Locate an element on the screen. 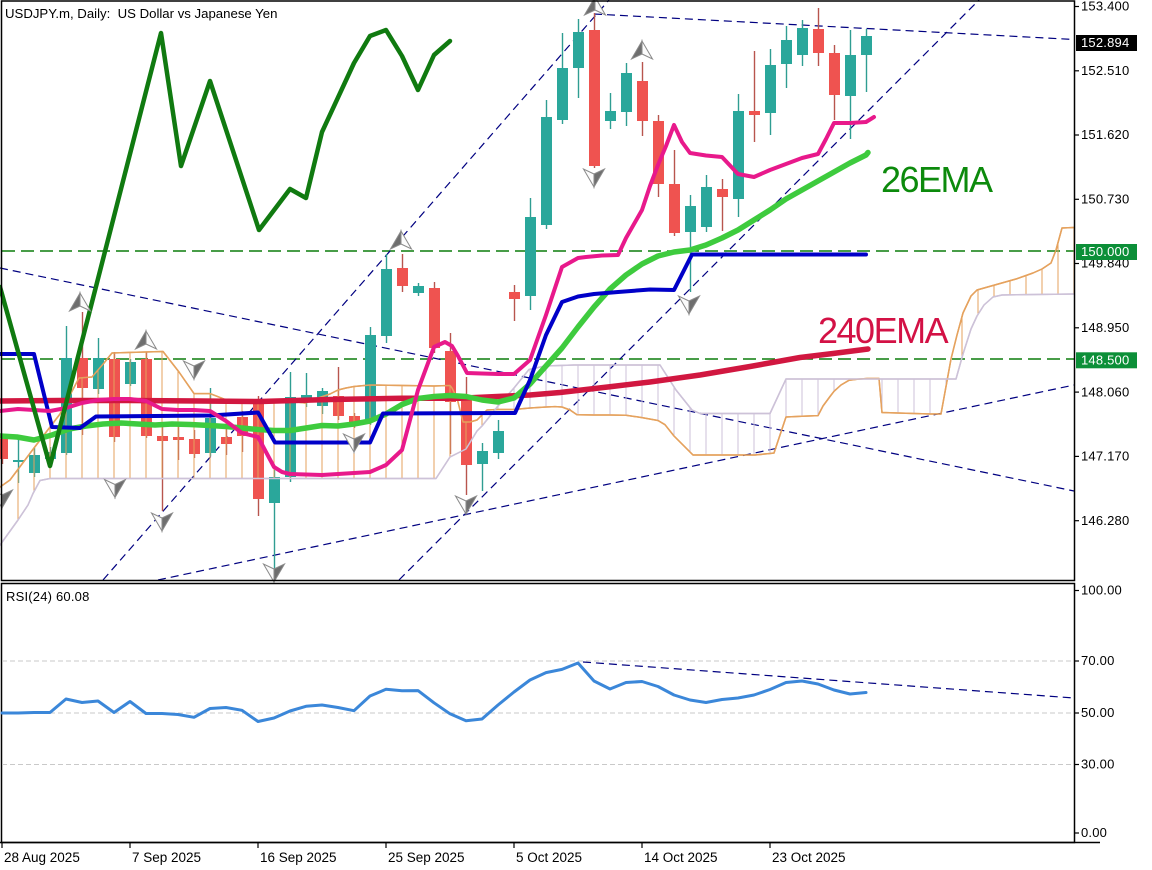 The image size is (1152, 870). svg-text: 148.500 is located at coordinates (1105, 360).